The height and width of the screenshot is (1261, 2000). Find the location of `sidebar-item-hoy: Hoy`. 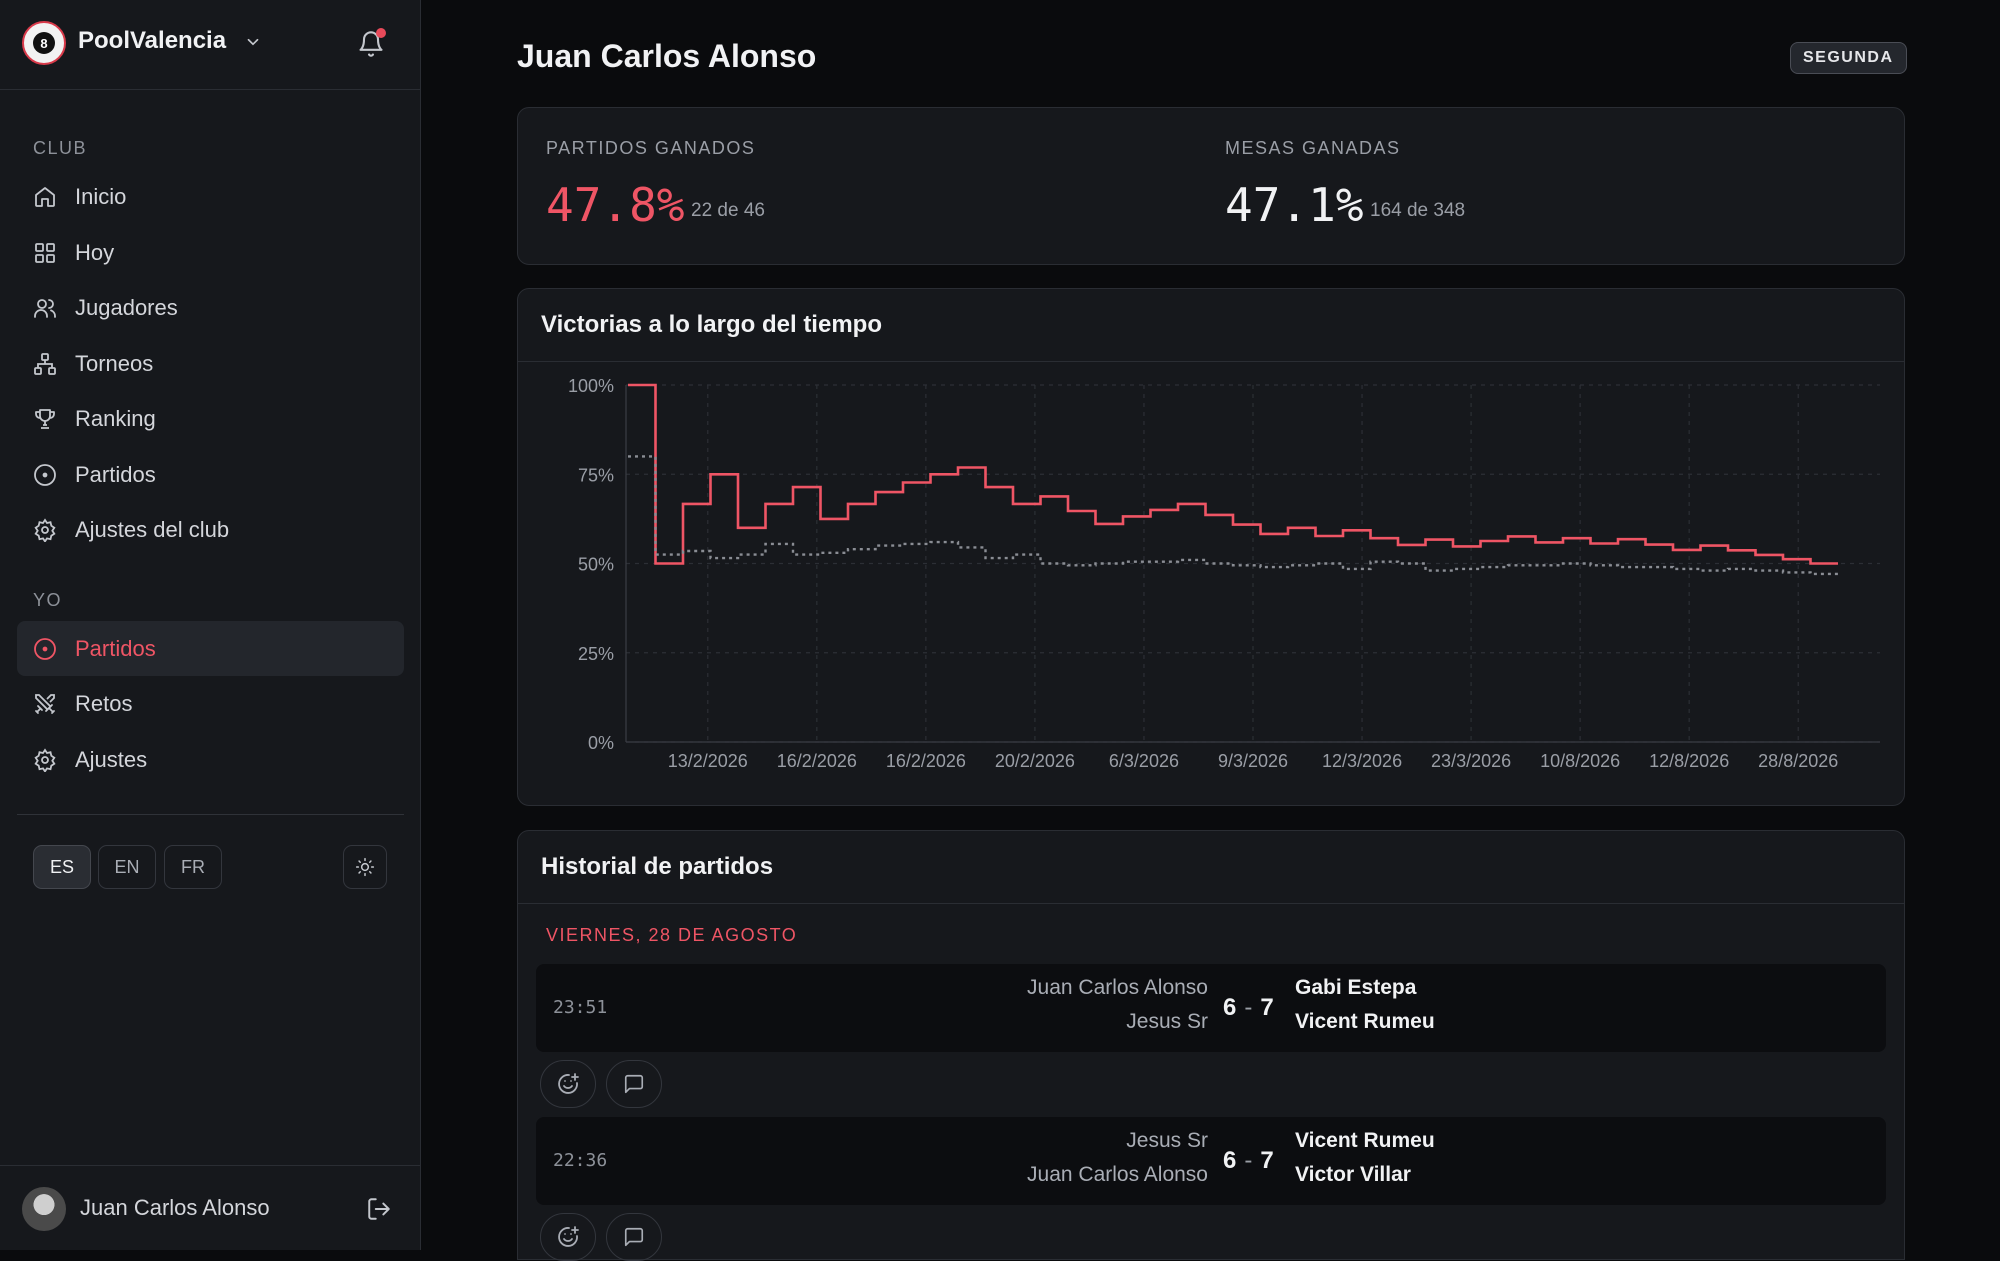

sidebar-item-hoy: Hoy is located at coordinates (210, 252).